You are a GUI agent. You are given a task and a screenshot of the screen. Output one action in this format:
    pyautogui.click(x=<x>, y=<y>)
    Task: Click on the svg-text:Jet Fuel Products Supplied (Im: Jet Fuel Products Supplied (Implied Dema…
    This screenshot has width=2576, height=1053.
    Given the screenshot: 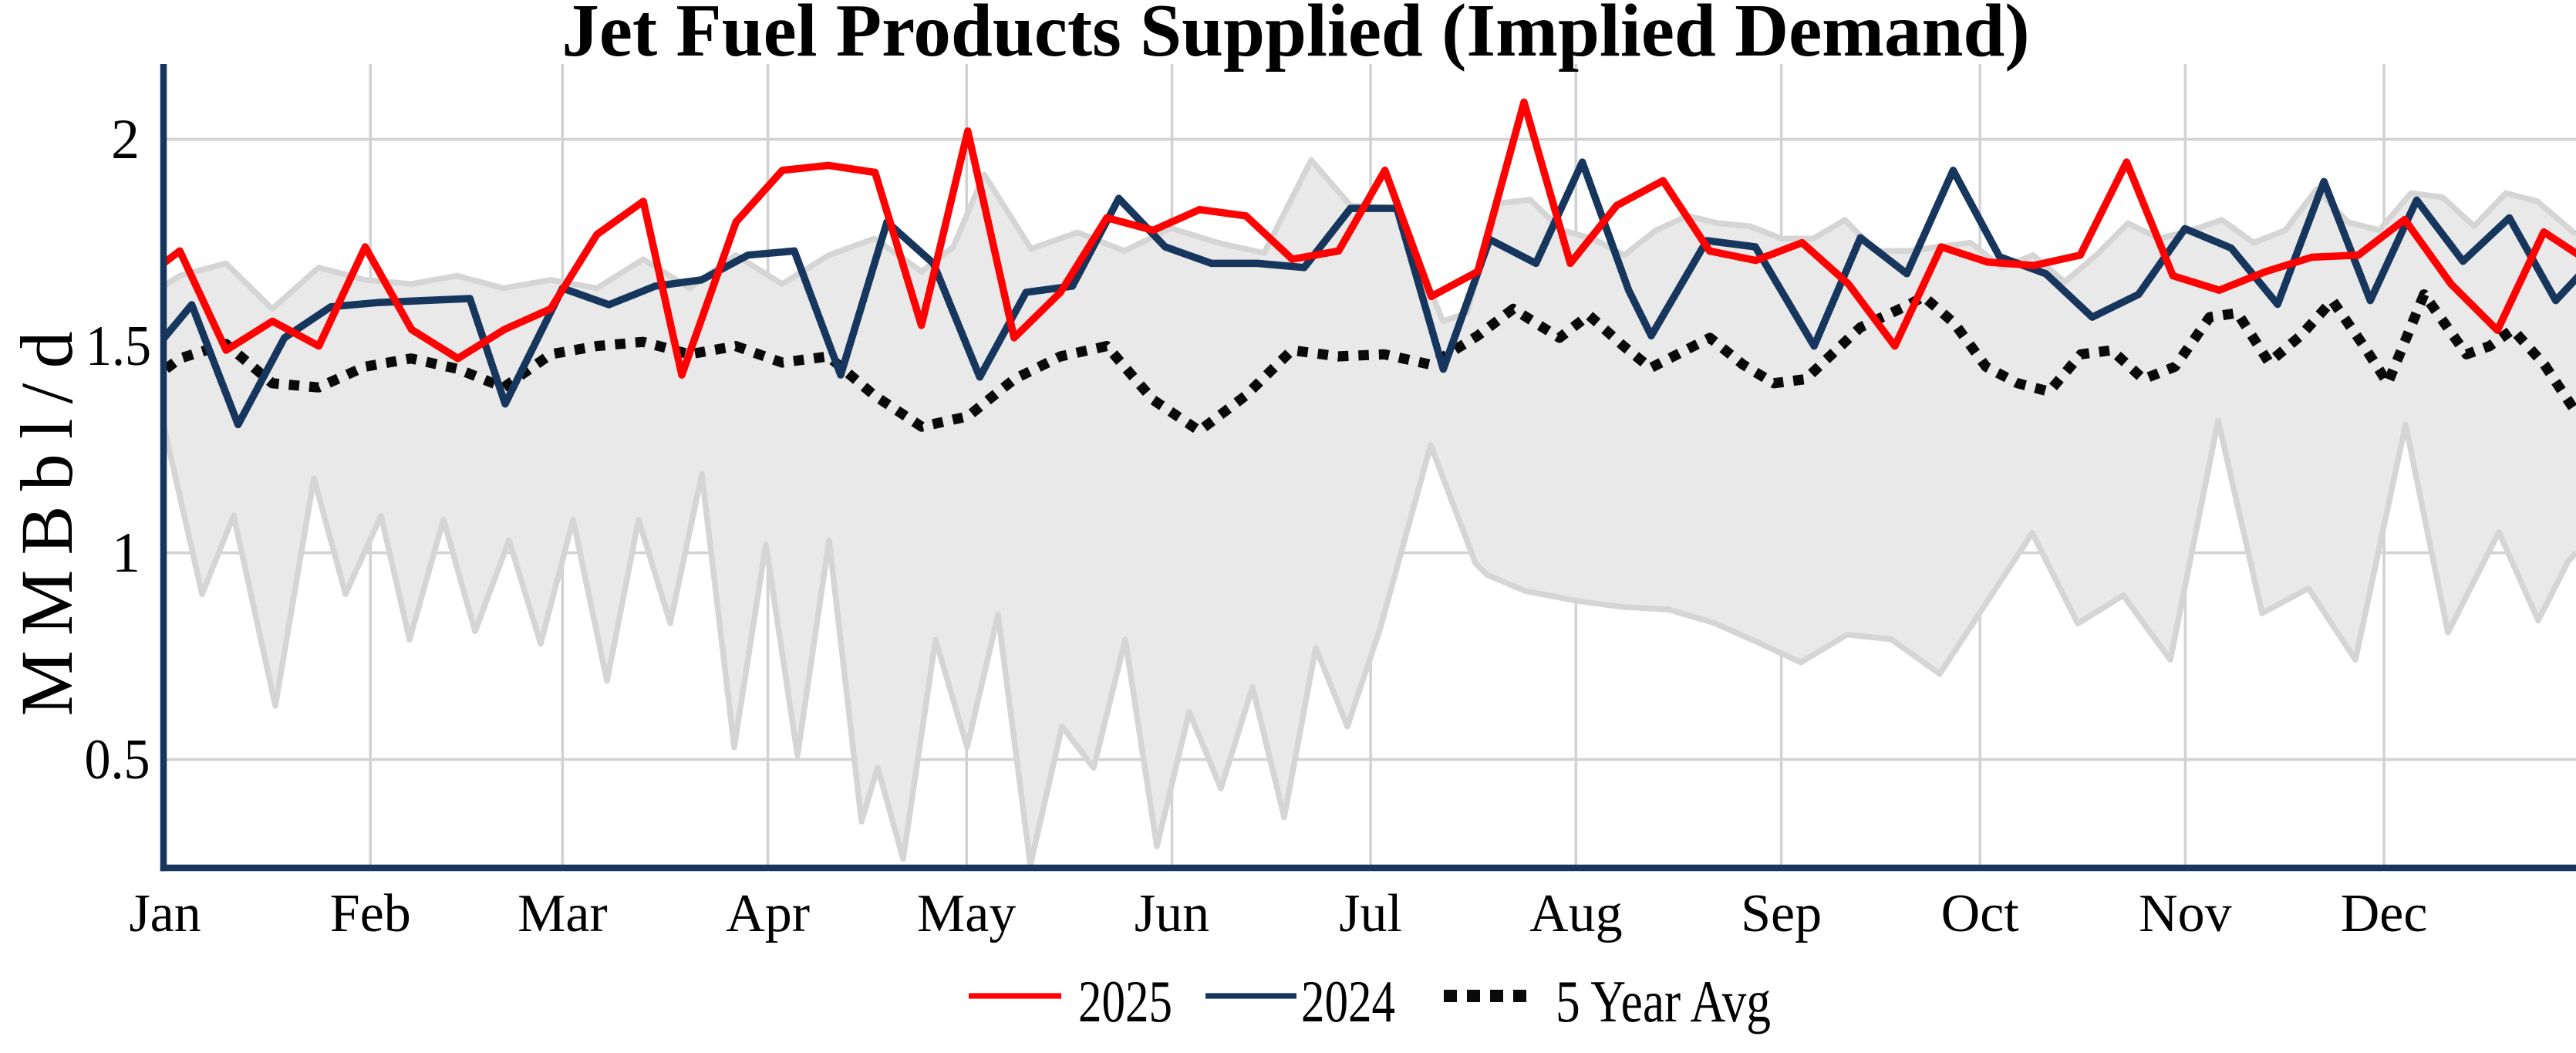 What is the action you would take?
    pyautogui.click(x=1295, y=36)
    